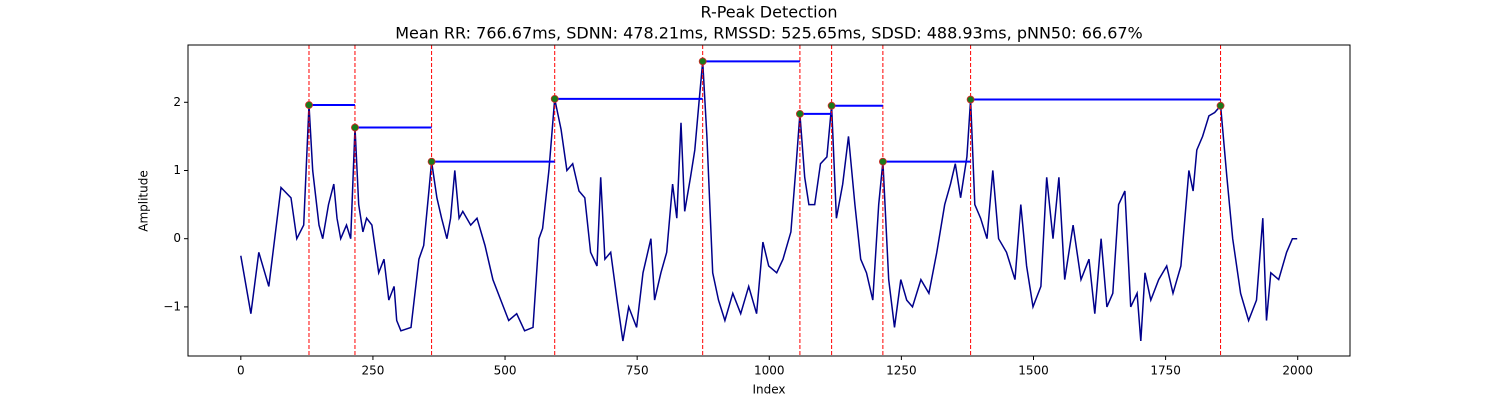  I want to click on y-tick-label: 0, so click(177, 238).